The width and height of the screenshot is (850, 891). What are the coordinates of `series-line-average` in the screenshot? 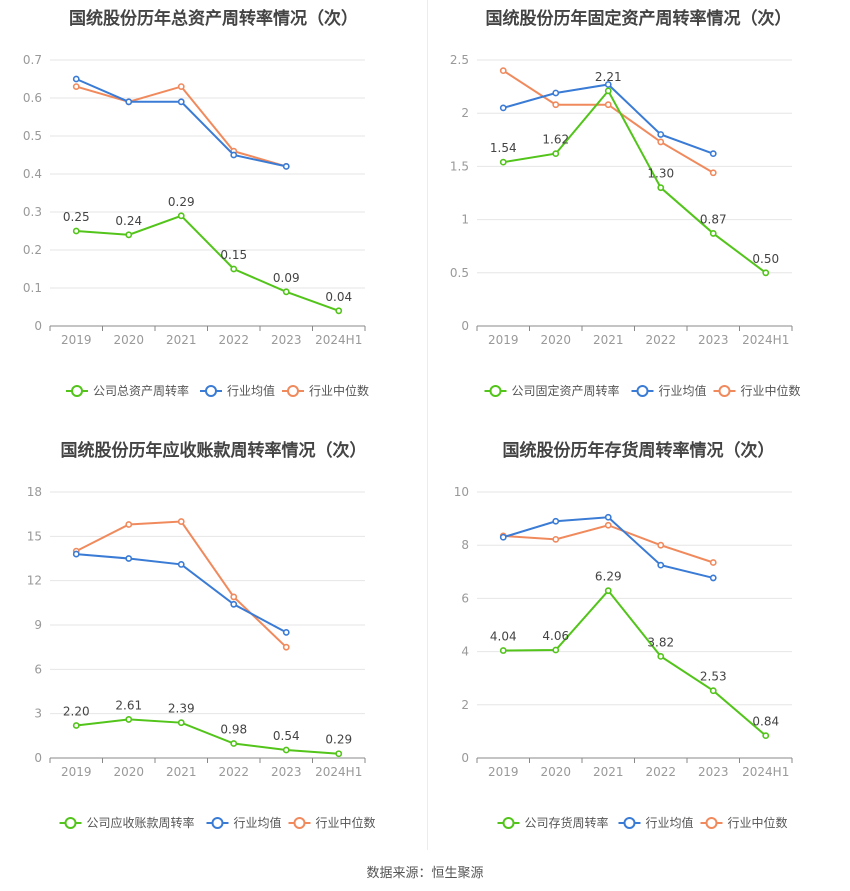 It's located at (608, 119).